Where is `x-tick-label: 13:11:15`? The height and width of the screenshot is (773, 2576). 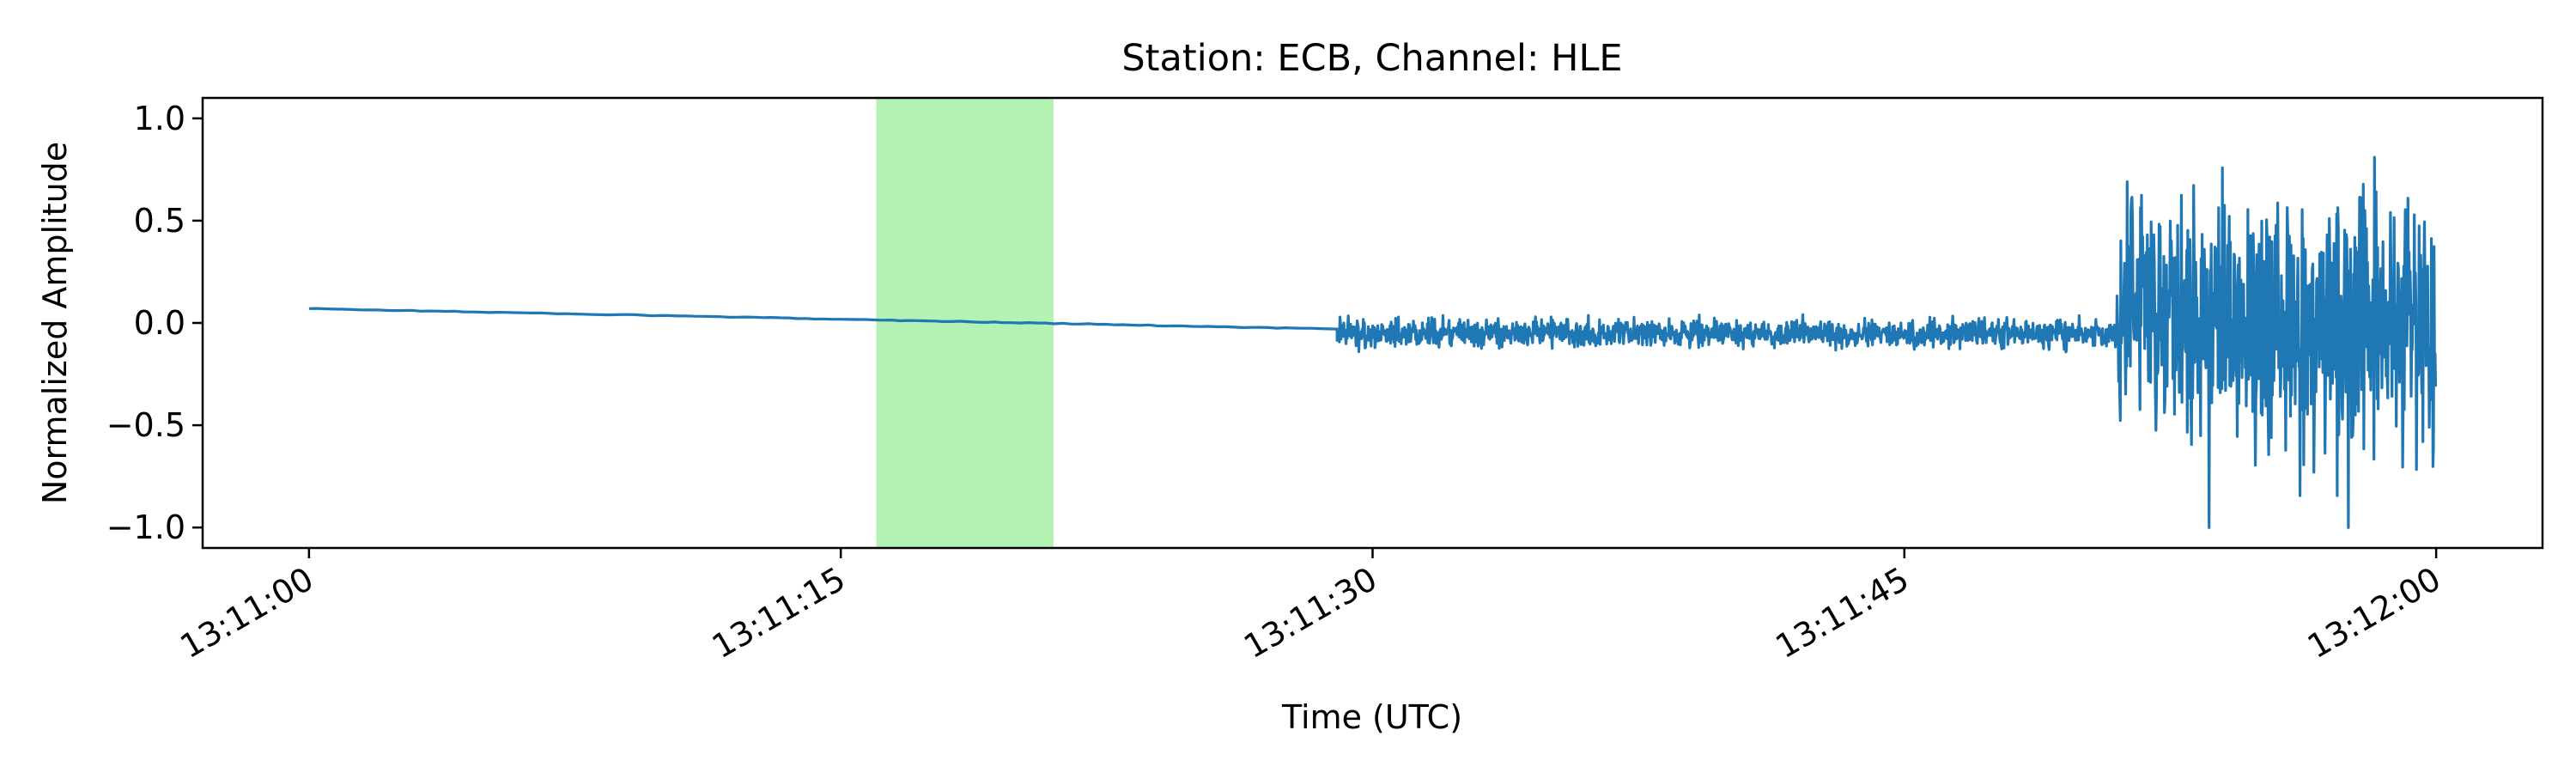
x-tick-label: 13:11:15 is located at coordinates (779, 613).